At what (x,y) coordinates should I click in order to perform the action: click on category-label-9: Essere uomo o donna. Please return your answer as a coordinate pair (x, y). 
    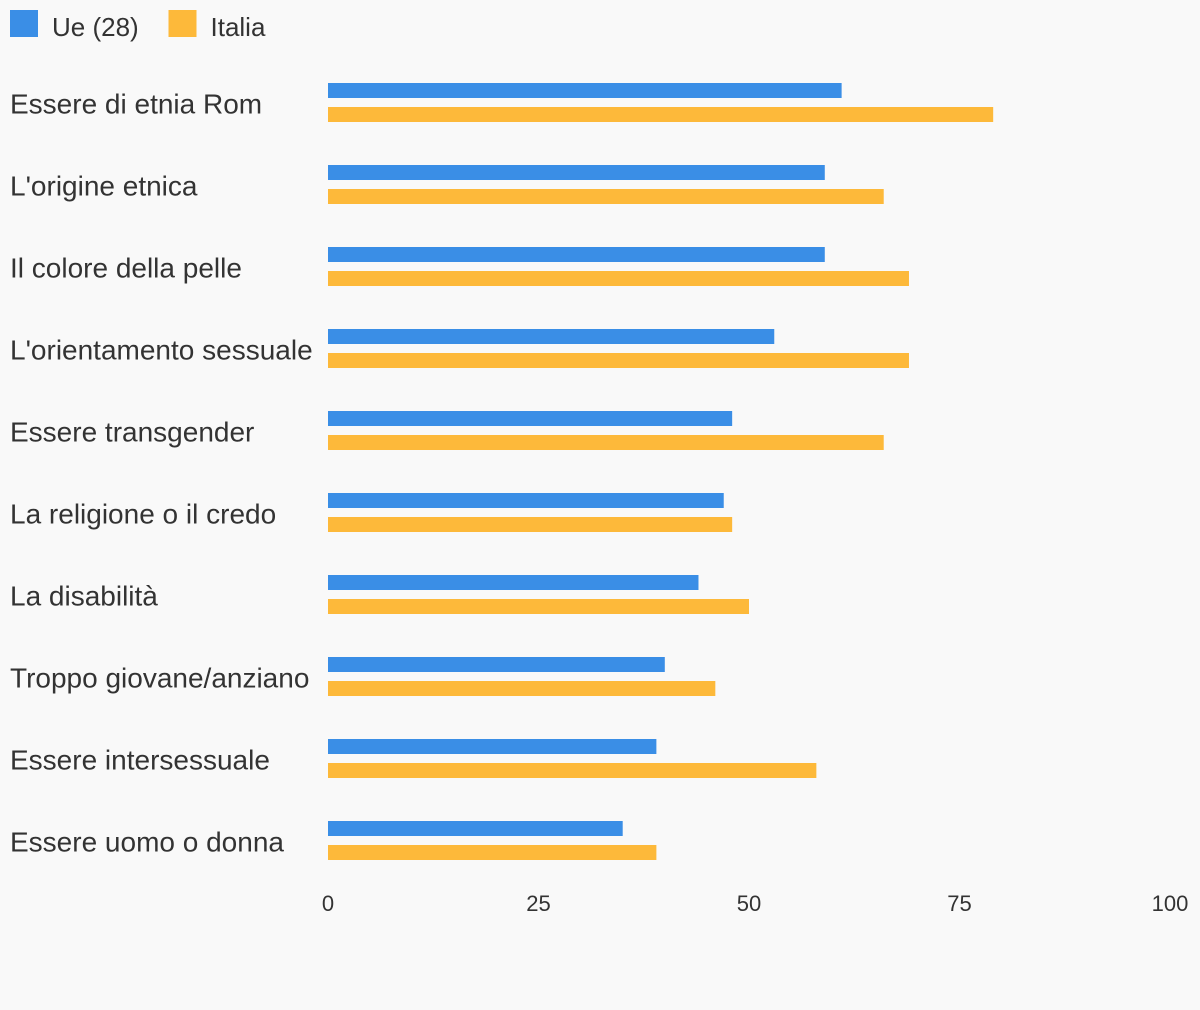
    Looking at the image, I should click on (147, 842).